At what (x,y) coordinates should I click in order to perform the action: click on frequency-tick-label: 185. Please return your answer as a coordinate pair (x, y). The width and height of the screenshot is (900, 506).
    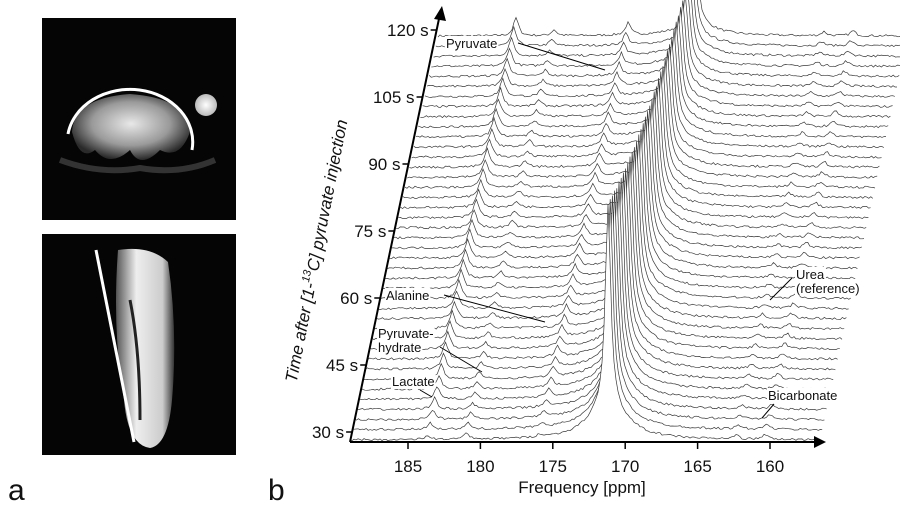
    Looking at the image, I should click on (408, 466).